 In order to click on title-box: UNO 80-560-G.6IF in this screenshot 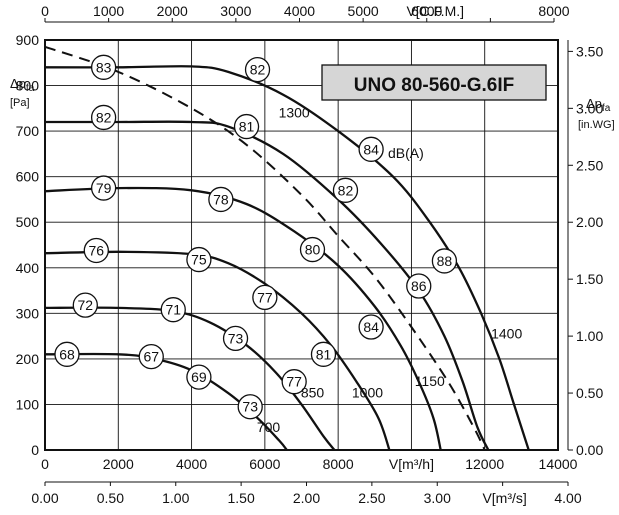, I will do `click(434, 82)`.